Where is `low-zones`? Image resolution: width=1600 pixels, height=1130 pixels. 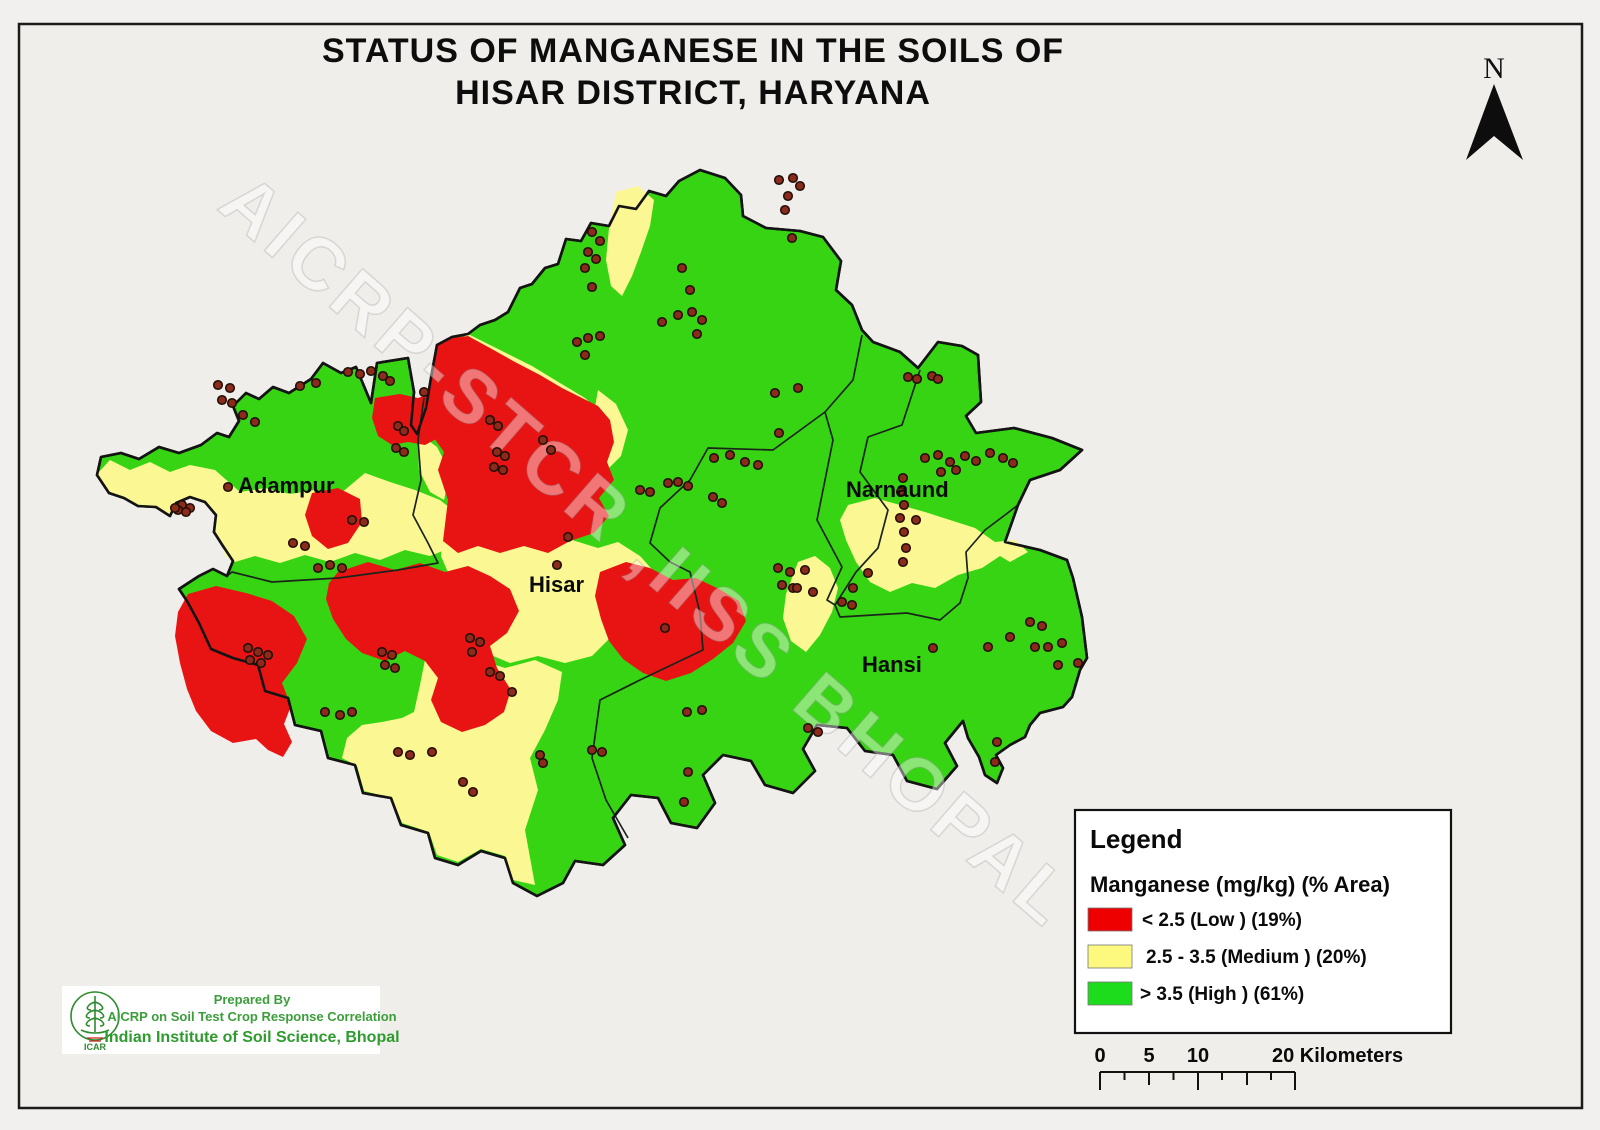 low-zones is located at coordinates (460, 546).